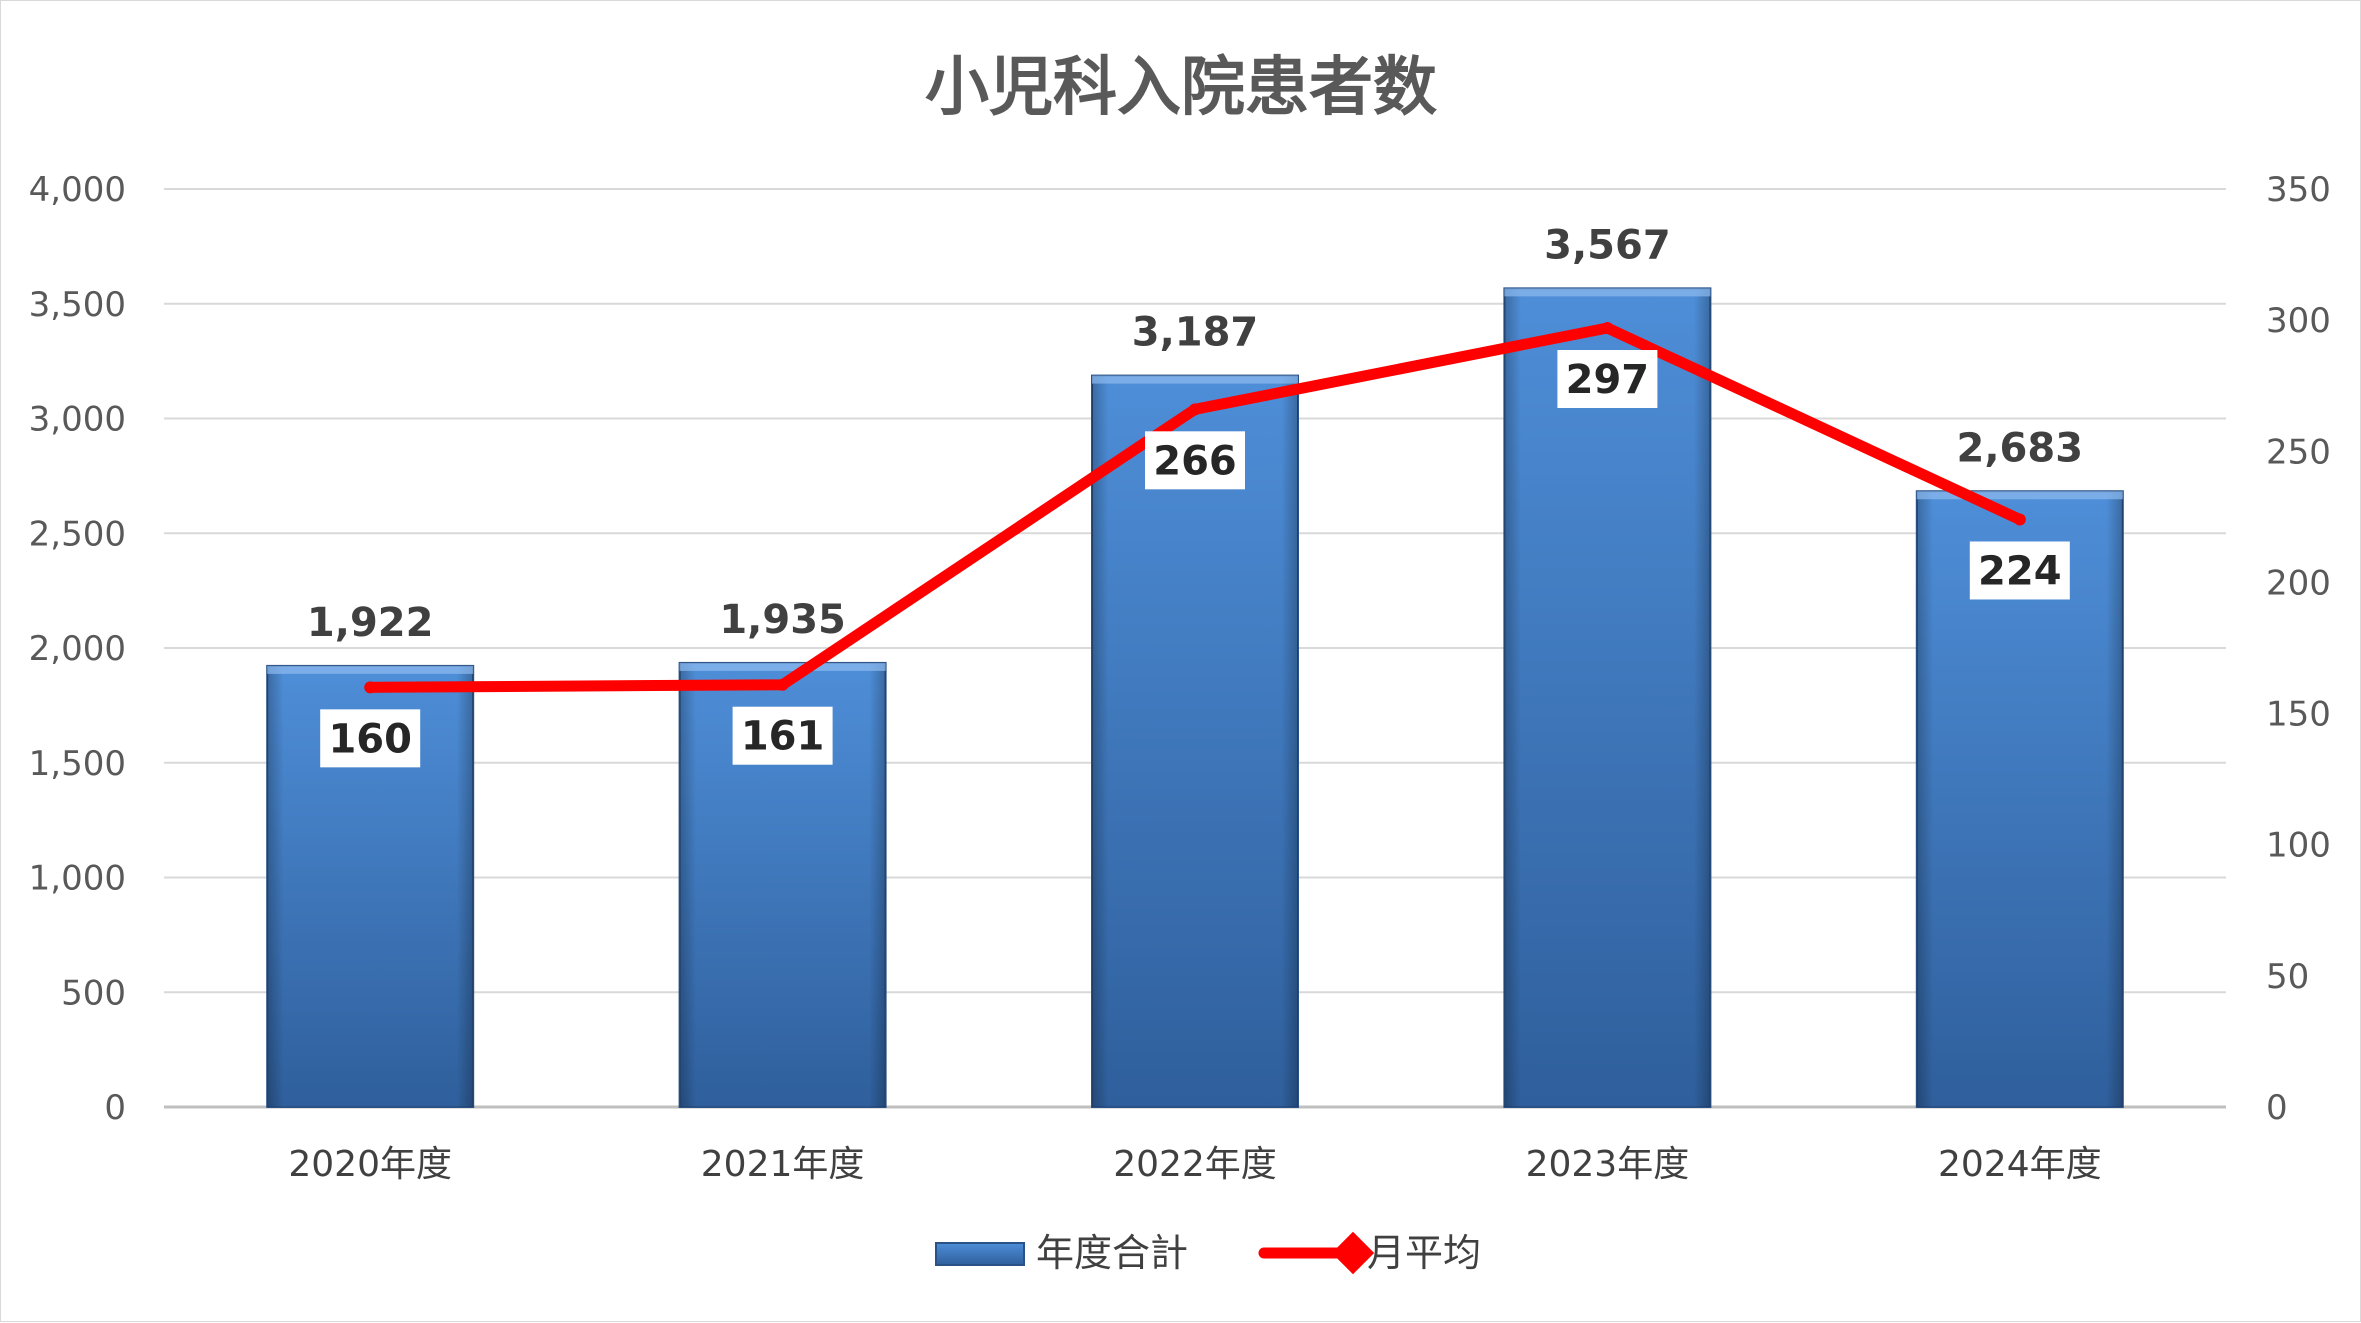 The height and width of the screenshot is (1323, 2361). Describe the element at coordinates (783, 1164) in the screenshot. I see `x-tick-label: 2021年度` at that location.